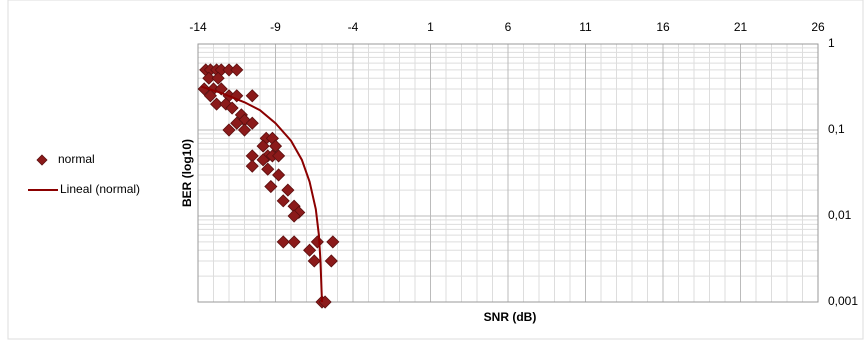 The width and height of the screenshot is (865, 341). Describe the element at coordinates (510, 317) in the screenshot. I see `x-axis-title: SNR (dB)` at that location.